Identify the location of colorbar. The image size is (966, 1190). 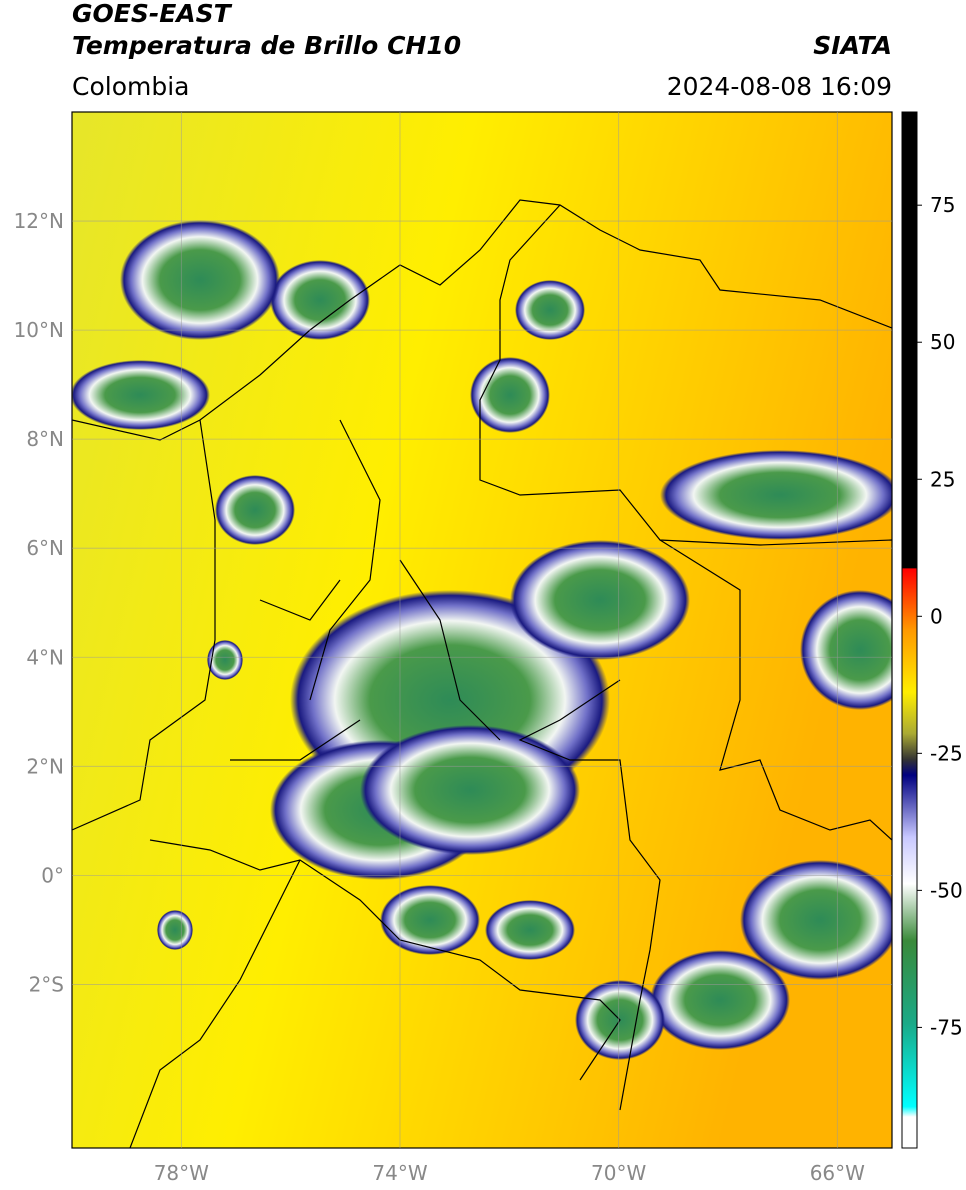
(909, 630).